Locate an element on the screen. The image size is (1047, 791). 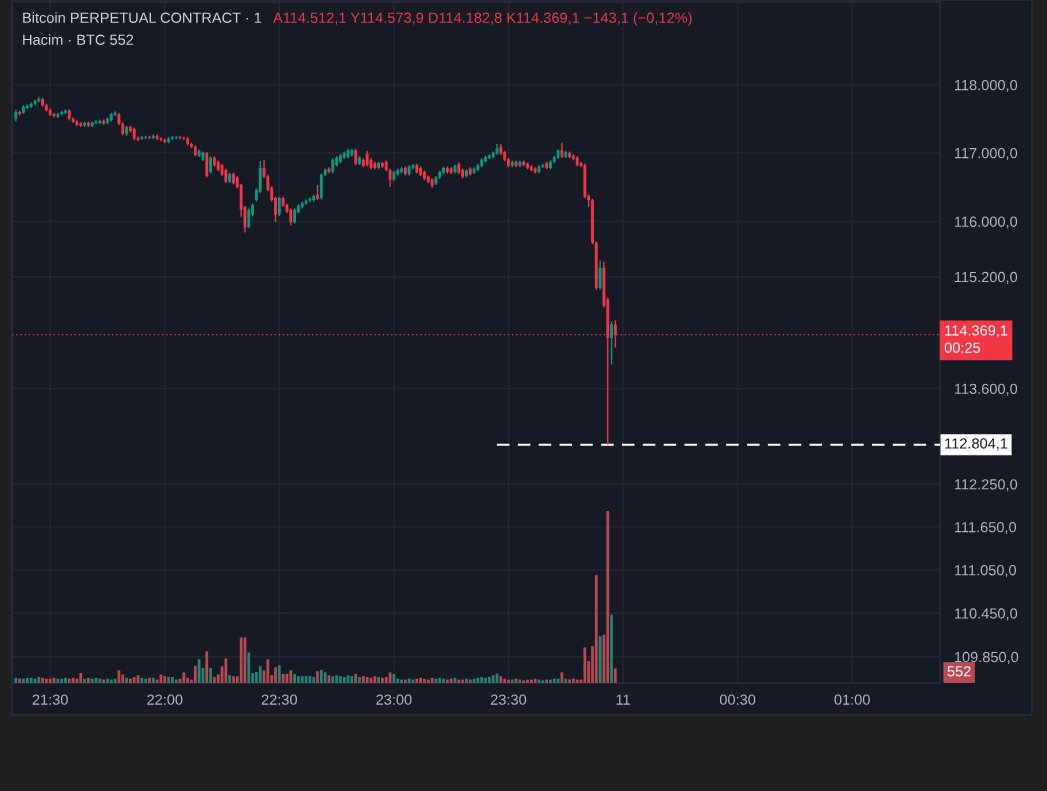
text: 552 is located at coordinates (959, 671).